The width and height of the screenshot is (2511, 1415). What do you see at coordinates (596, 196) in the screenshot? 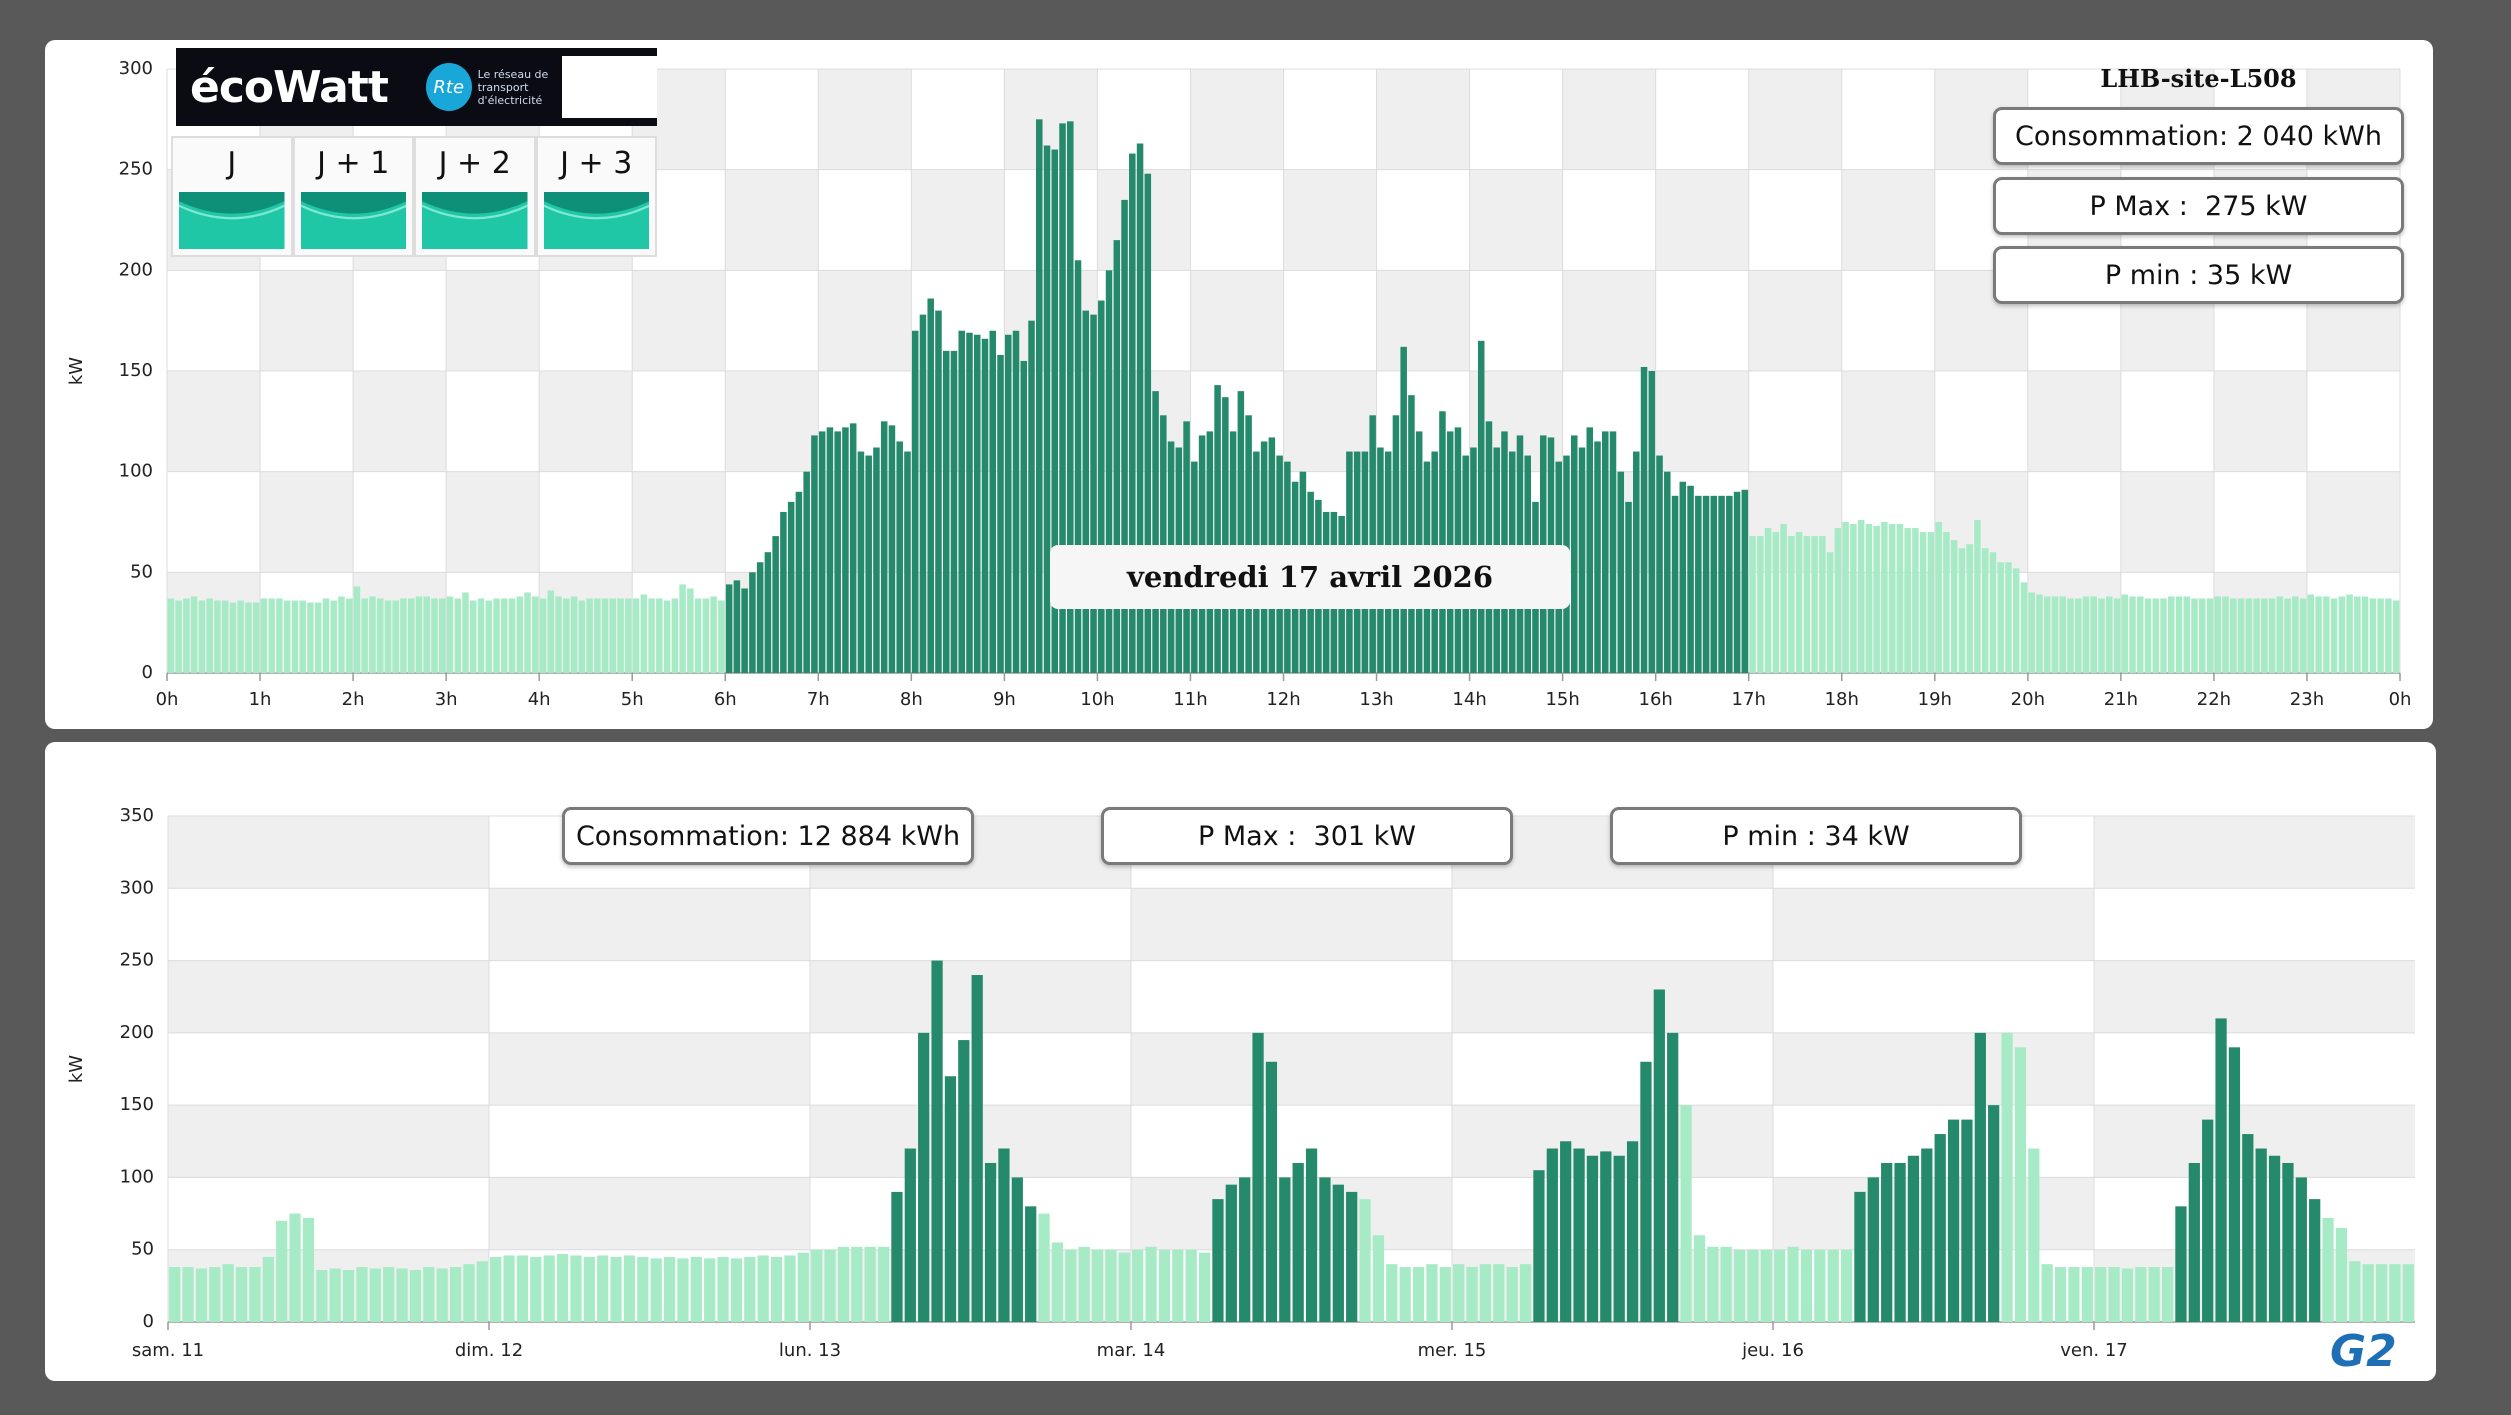
I see `day-cell: J + 3` at bounding box center [596, 196].